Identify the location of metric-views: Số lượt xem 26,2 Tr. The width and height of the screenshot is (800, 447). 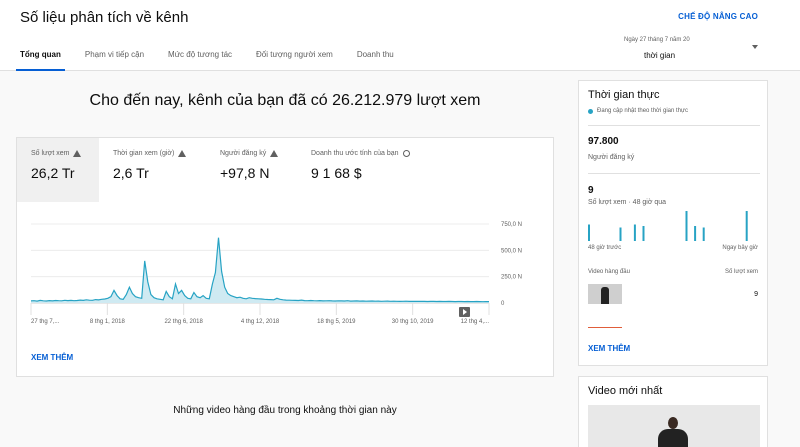
(58, 170).